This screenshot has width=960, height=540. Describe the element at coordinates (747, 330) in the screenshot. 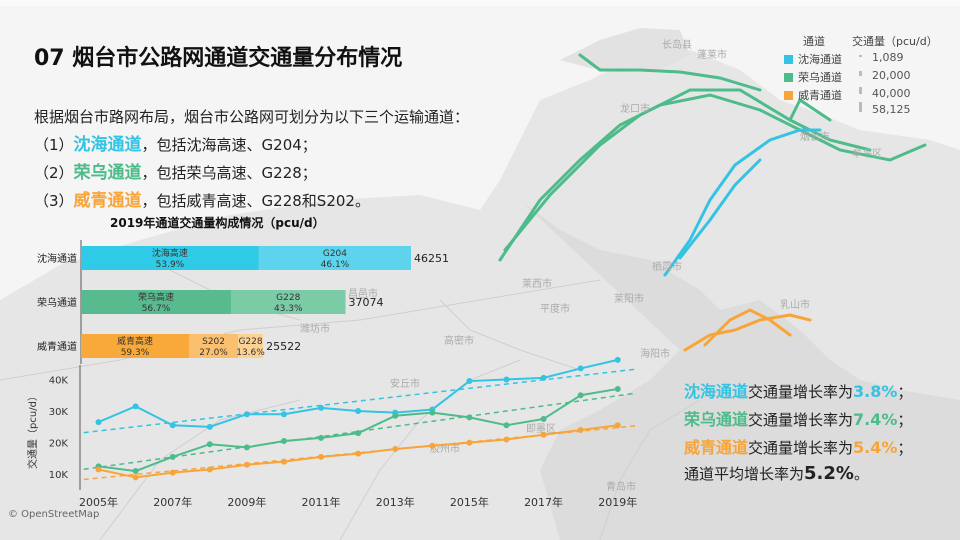

I see `weiqing-route` at that location.